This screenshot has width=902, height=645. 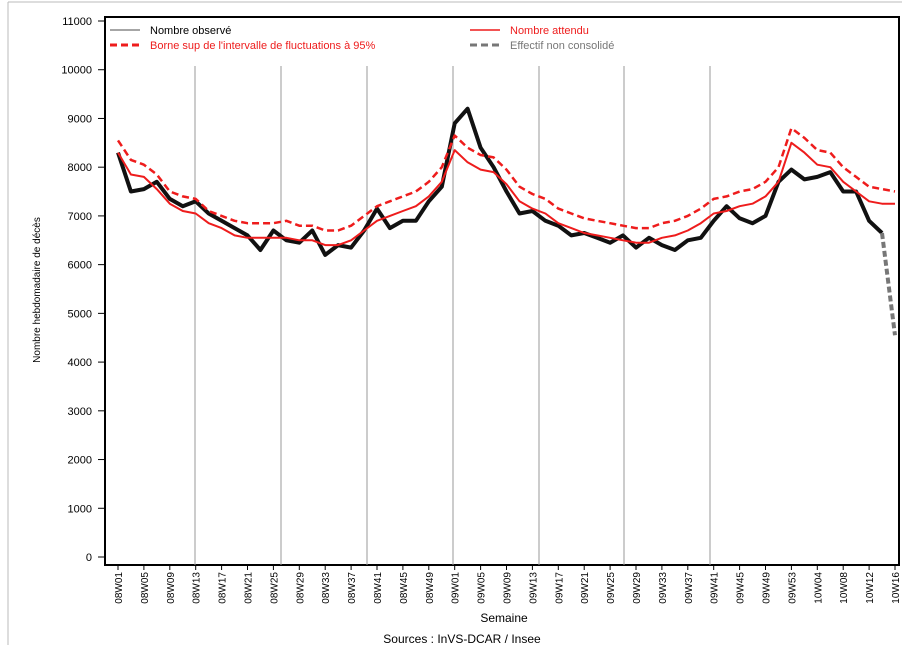 I want to click on legend-label: Nombre attendu, so click(x=549, y=31).